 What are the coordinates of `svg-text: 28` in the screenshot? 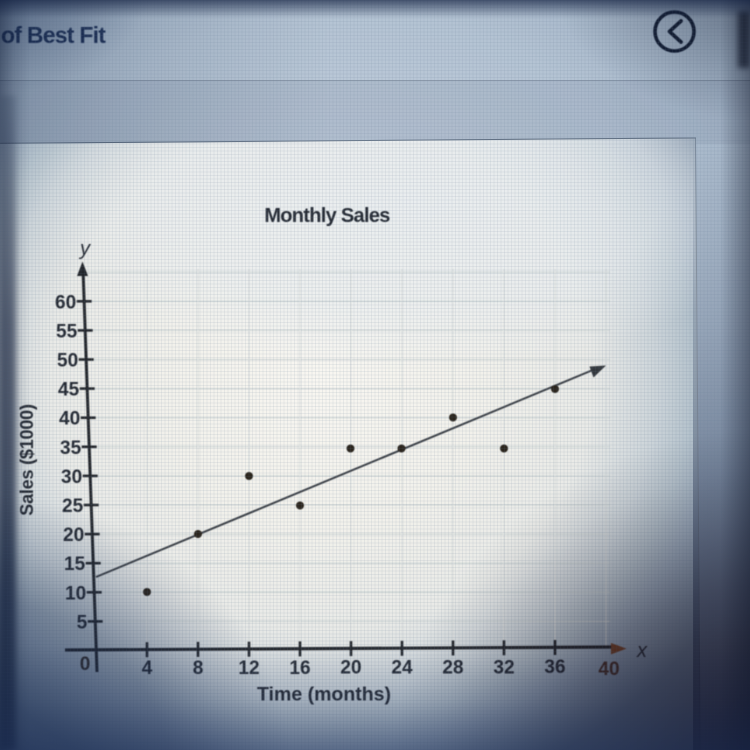 It's located at (452, 668).